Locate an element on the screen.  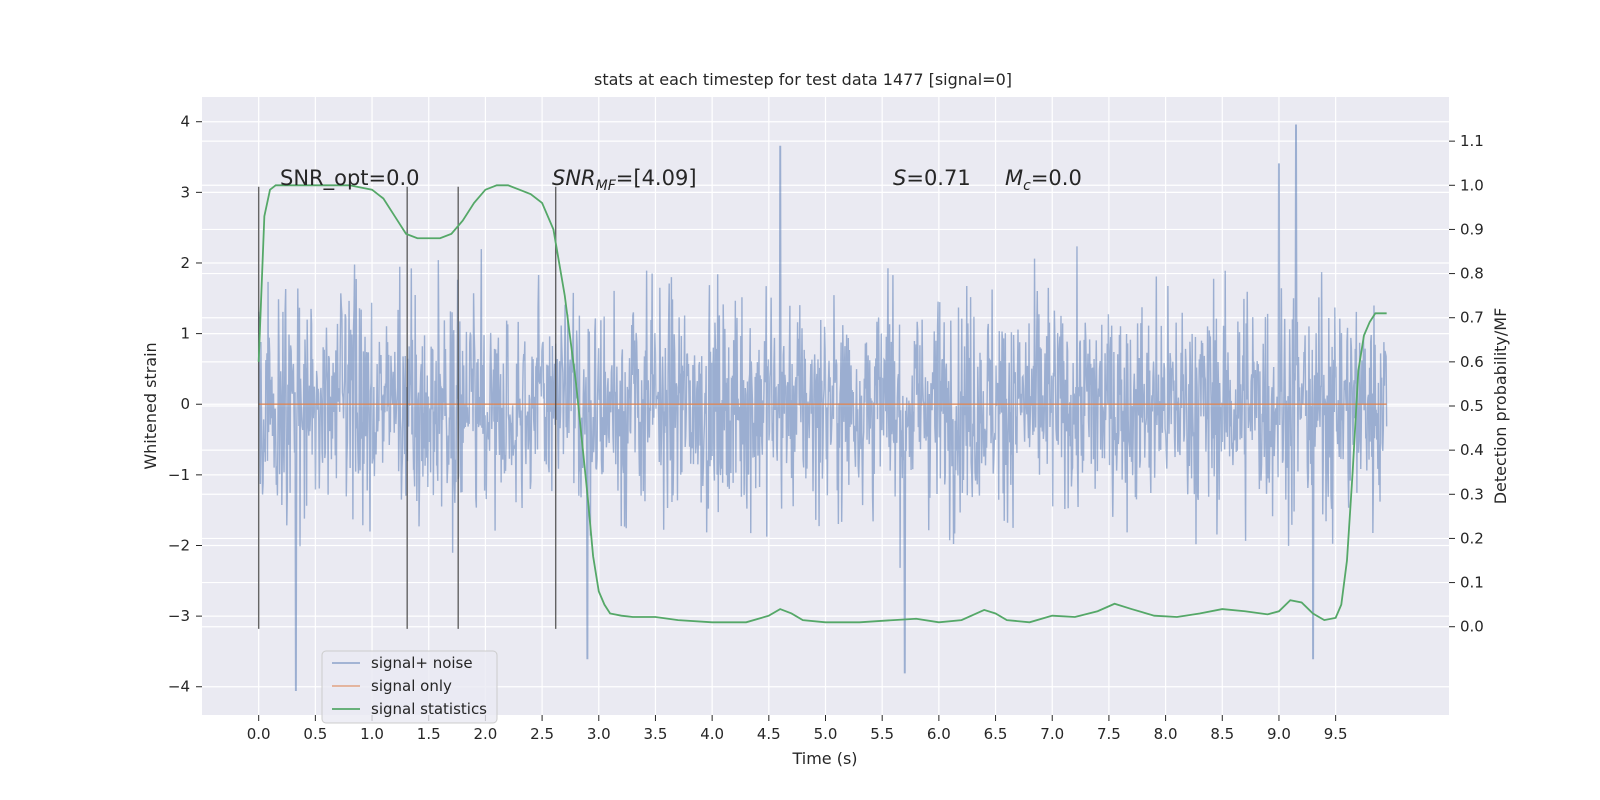
x-tick-label: 6.0 is located at coordinates (939, 734).